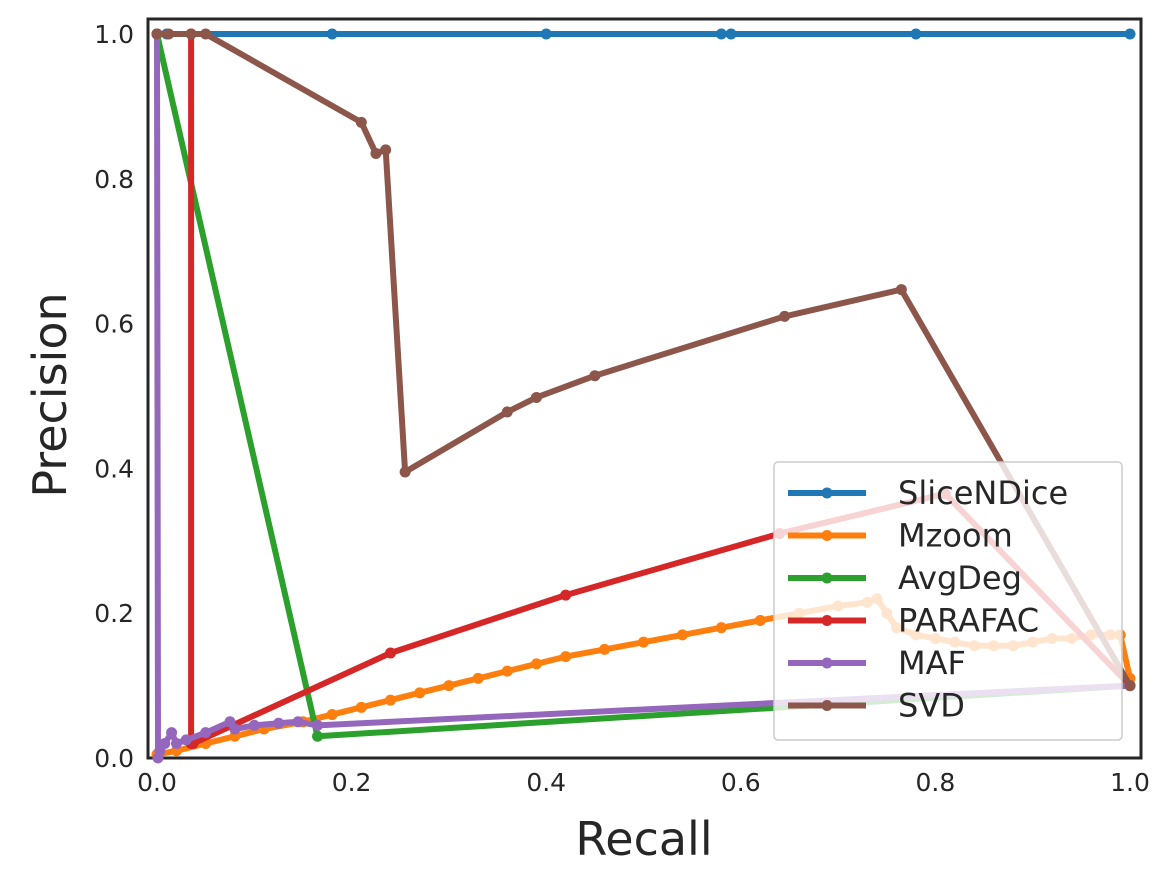 The width and height of the screenshot is (1176, 887). What do you see at coordinates (932, 663) in the screenshot?
I see `legend-label: MAF` at bounding box center [932, 663].